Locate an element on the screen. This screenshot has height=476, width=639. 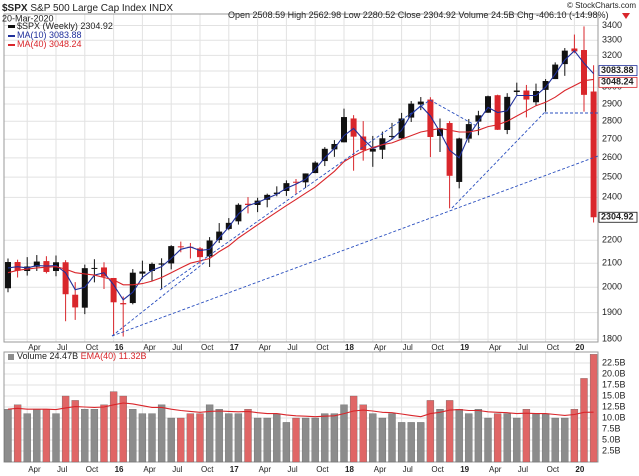
y-tick-label: 5.0B is located at coordinates (611, 439).